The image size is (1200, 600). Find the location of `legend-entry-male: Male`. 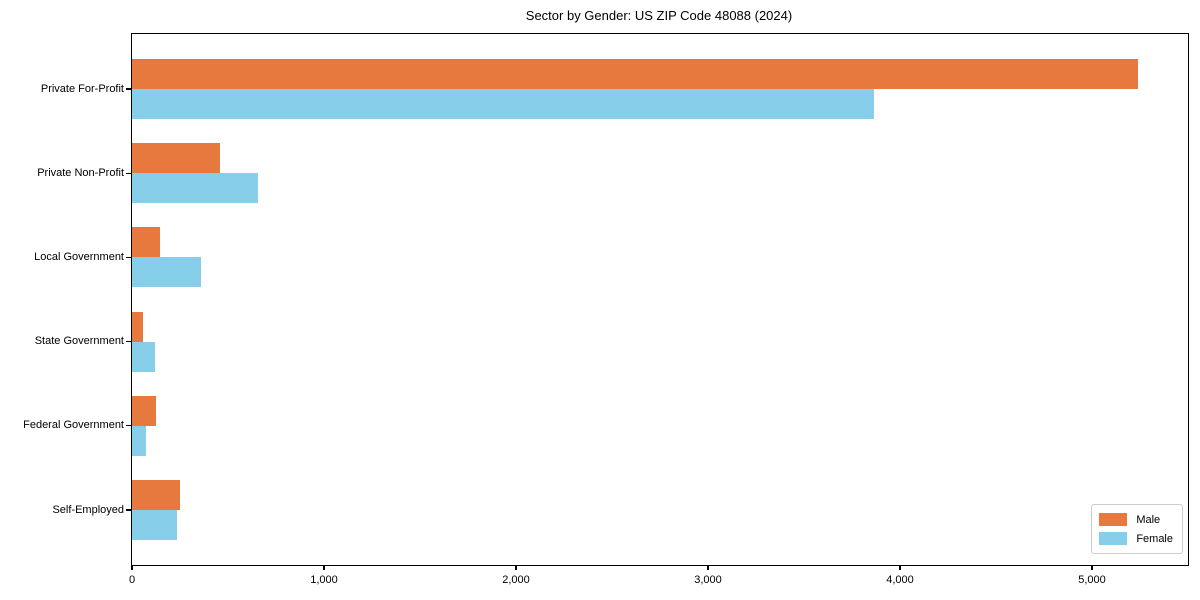

legend-entry-male: Male is located at coordinates (1136, 519).